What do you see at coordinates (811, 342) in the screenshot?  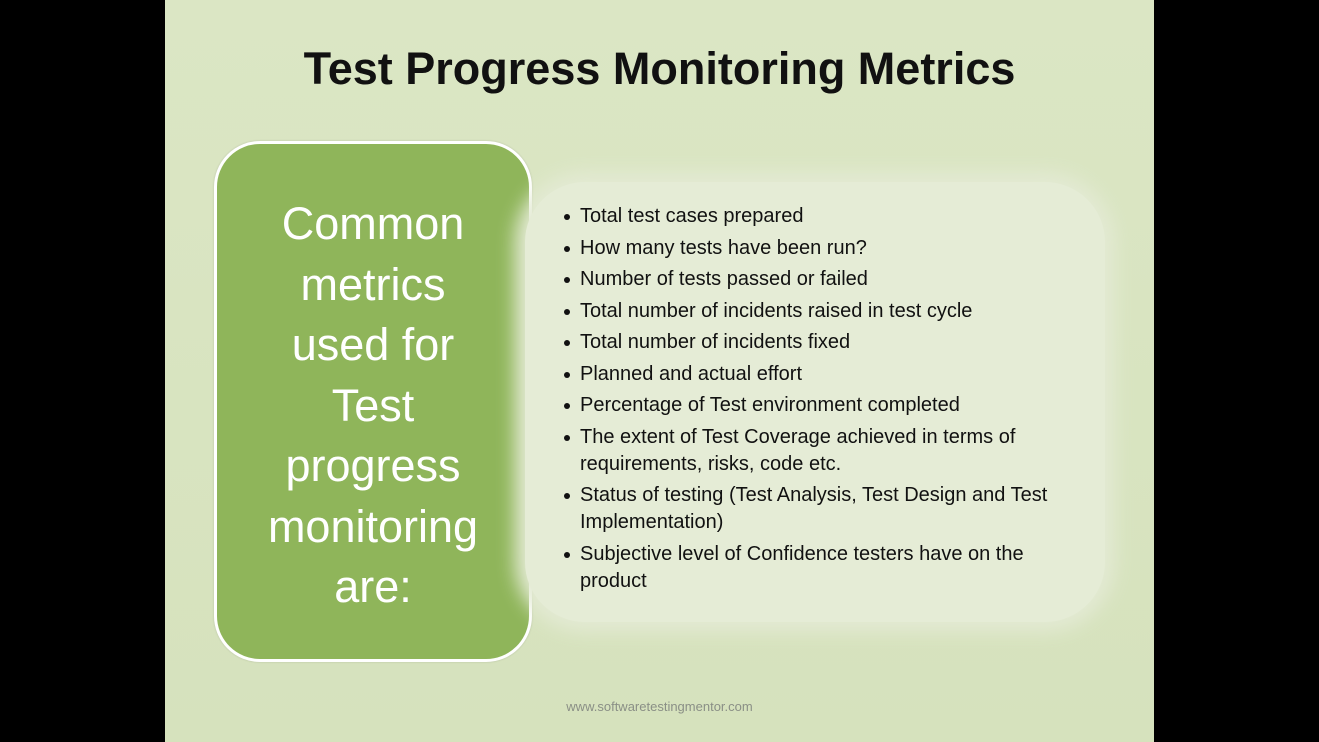 I see `metric-item: Total number of incidents fixed` at bounding box center [811, 342].